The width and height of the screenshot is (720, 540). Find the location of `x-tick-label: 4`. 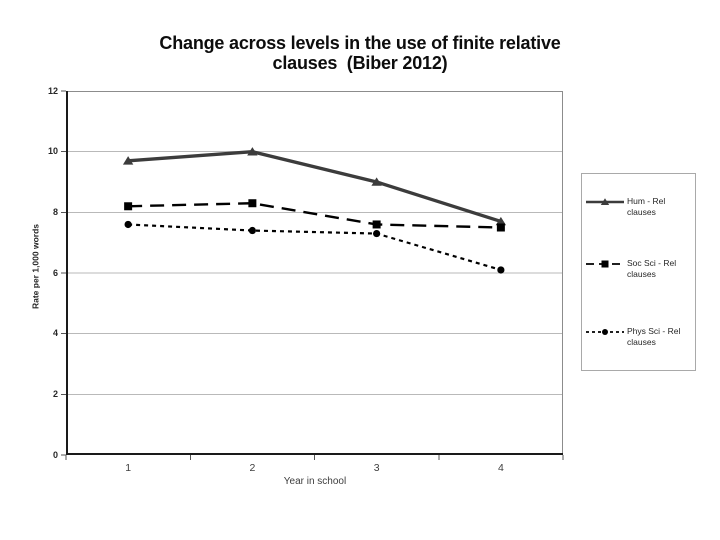

x-tick-label: 4 is located at coordinates (500, 468).